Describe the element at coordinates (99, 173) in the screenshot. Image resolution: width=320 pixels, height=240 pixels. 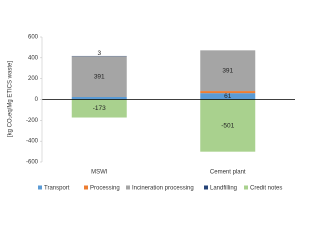
I see `x-tick-label: MSWI` at that location.